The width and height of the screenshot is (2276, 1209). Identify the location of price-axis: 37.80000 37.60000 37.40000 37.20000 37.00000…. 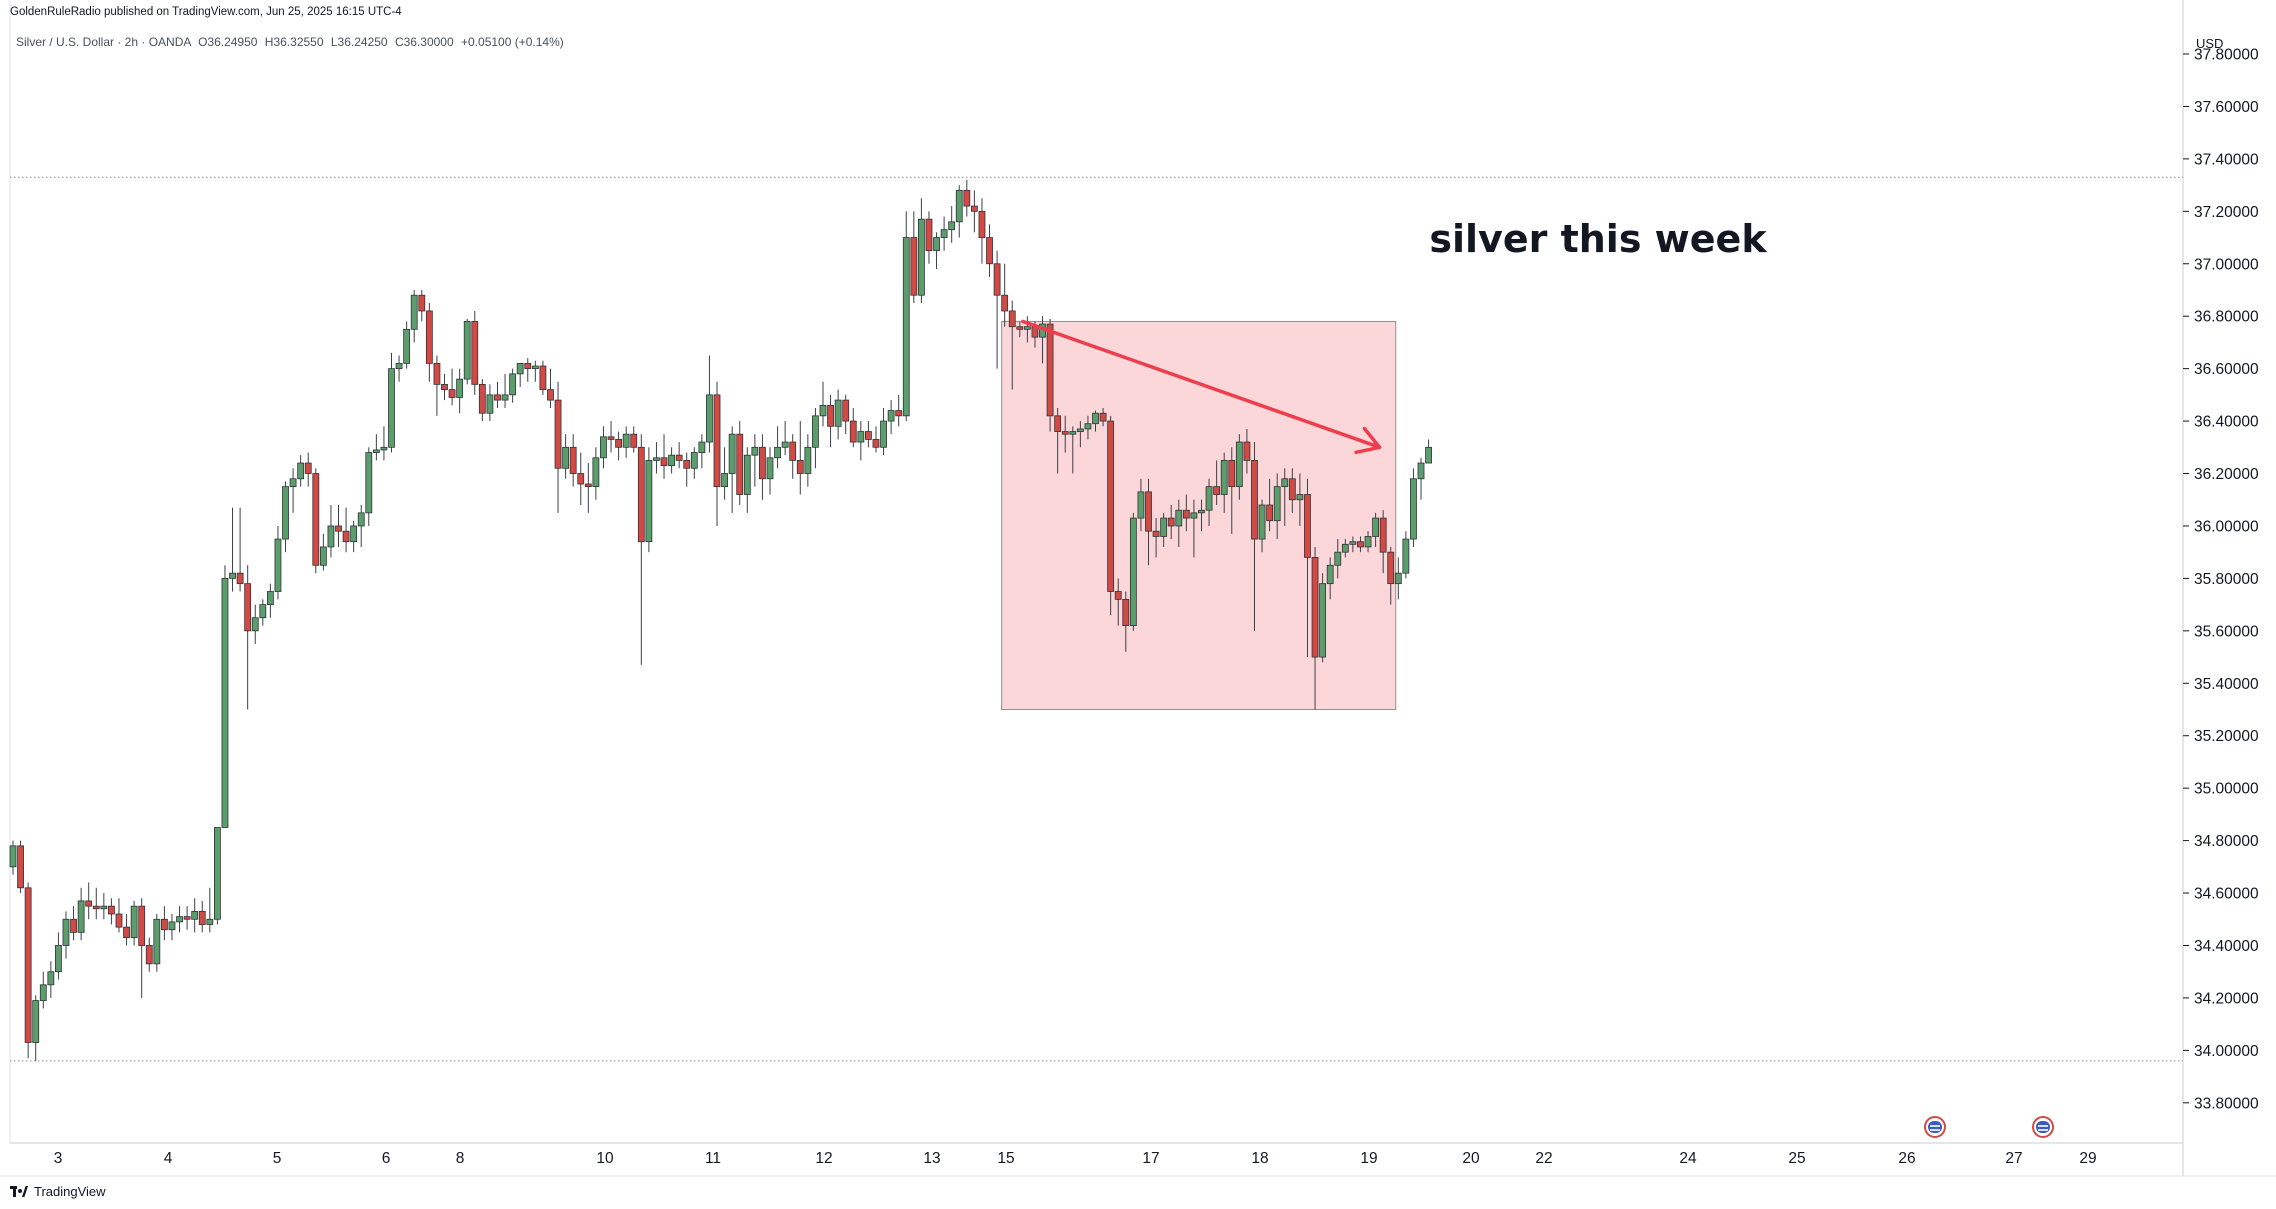
(2221, 580).